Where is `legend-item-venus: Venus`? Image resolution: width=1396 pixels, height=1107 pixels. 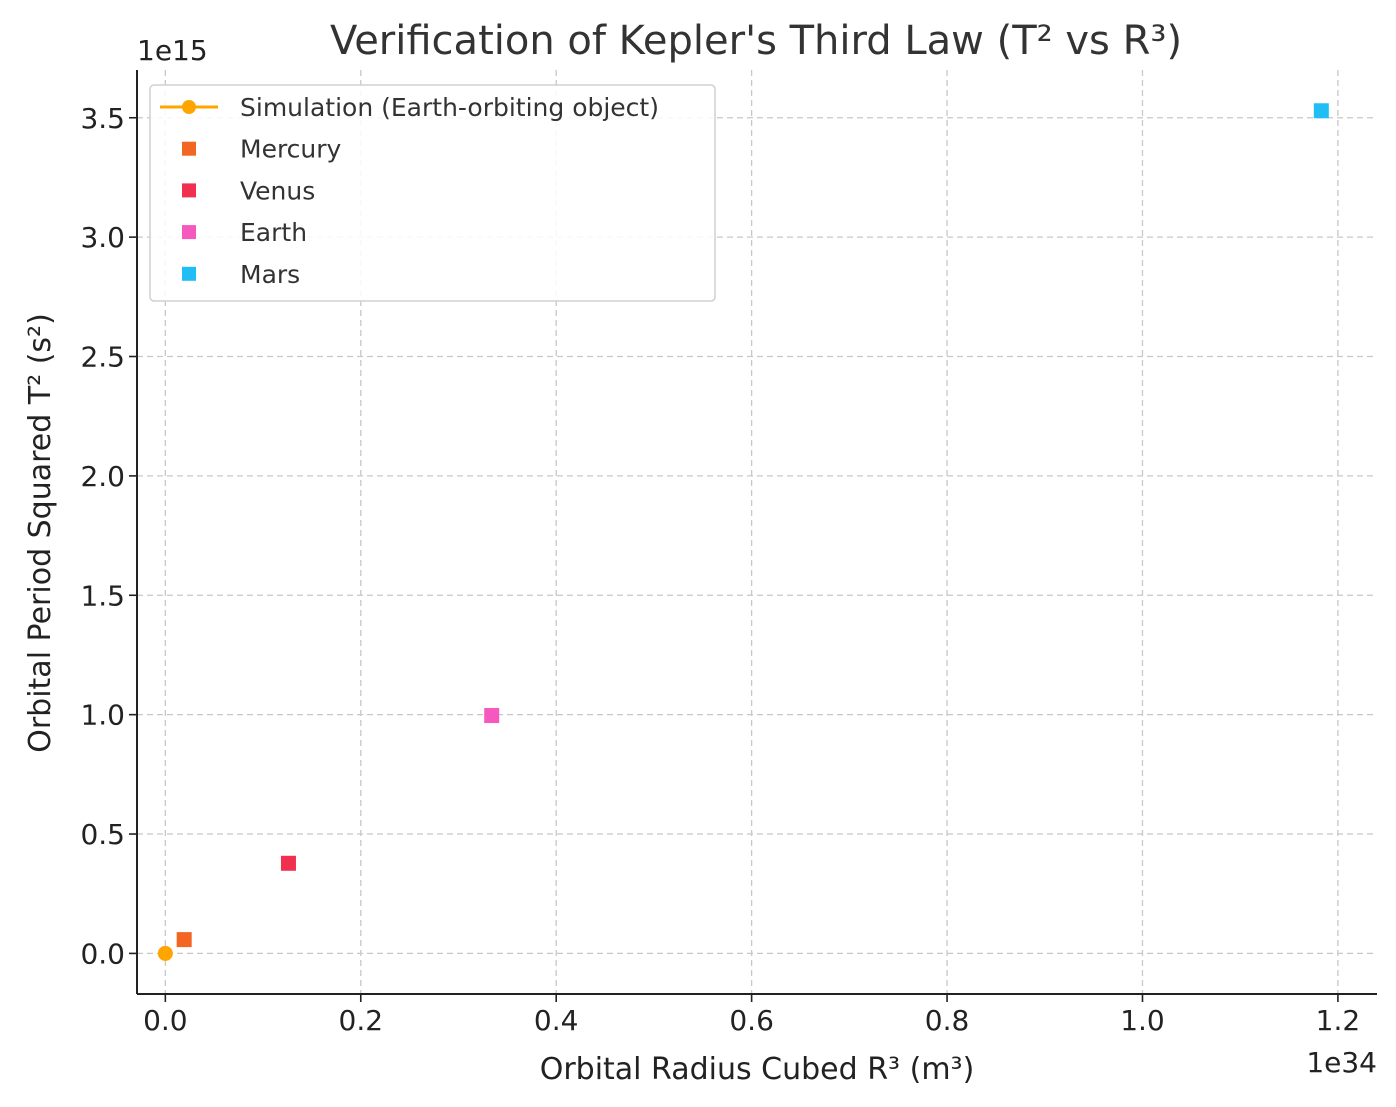
legend-item-venus: Venus is located at coordinates (248, 190).